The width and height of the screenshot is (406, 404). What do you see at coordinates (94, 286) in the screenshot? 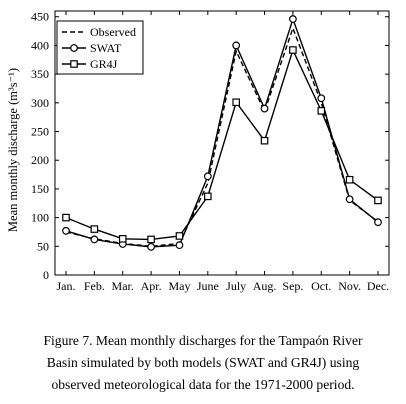
I see `x-tick-label: Feb.` at bounding box center [94, 286].